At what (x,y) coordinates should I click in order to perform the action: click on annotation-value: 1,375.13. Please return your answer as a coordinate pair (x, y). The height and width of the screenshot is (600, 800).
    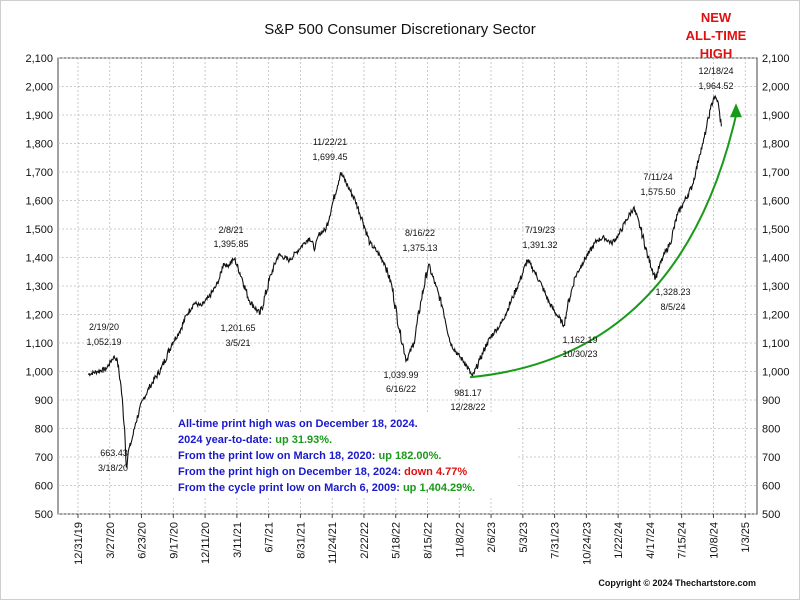
    Looking at the image, I should click on (419, 248).